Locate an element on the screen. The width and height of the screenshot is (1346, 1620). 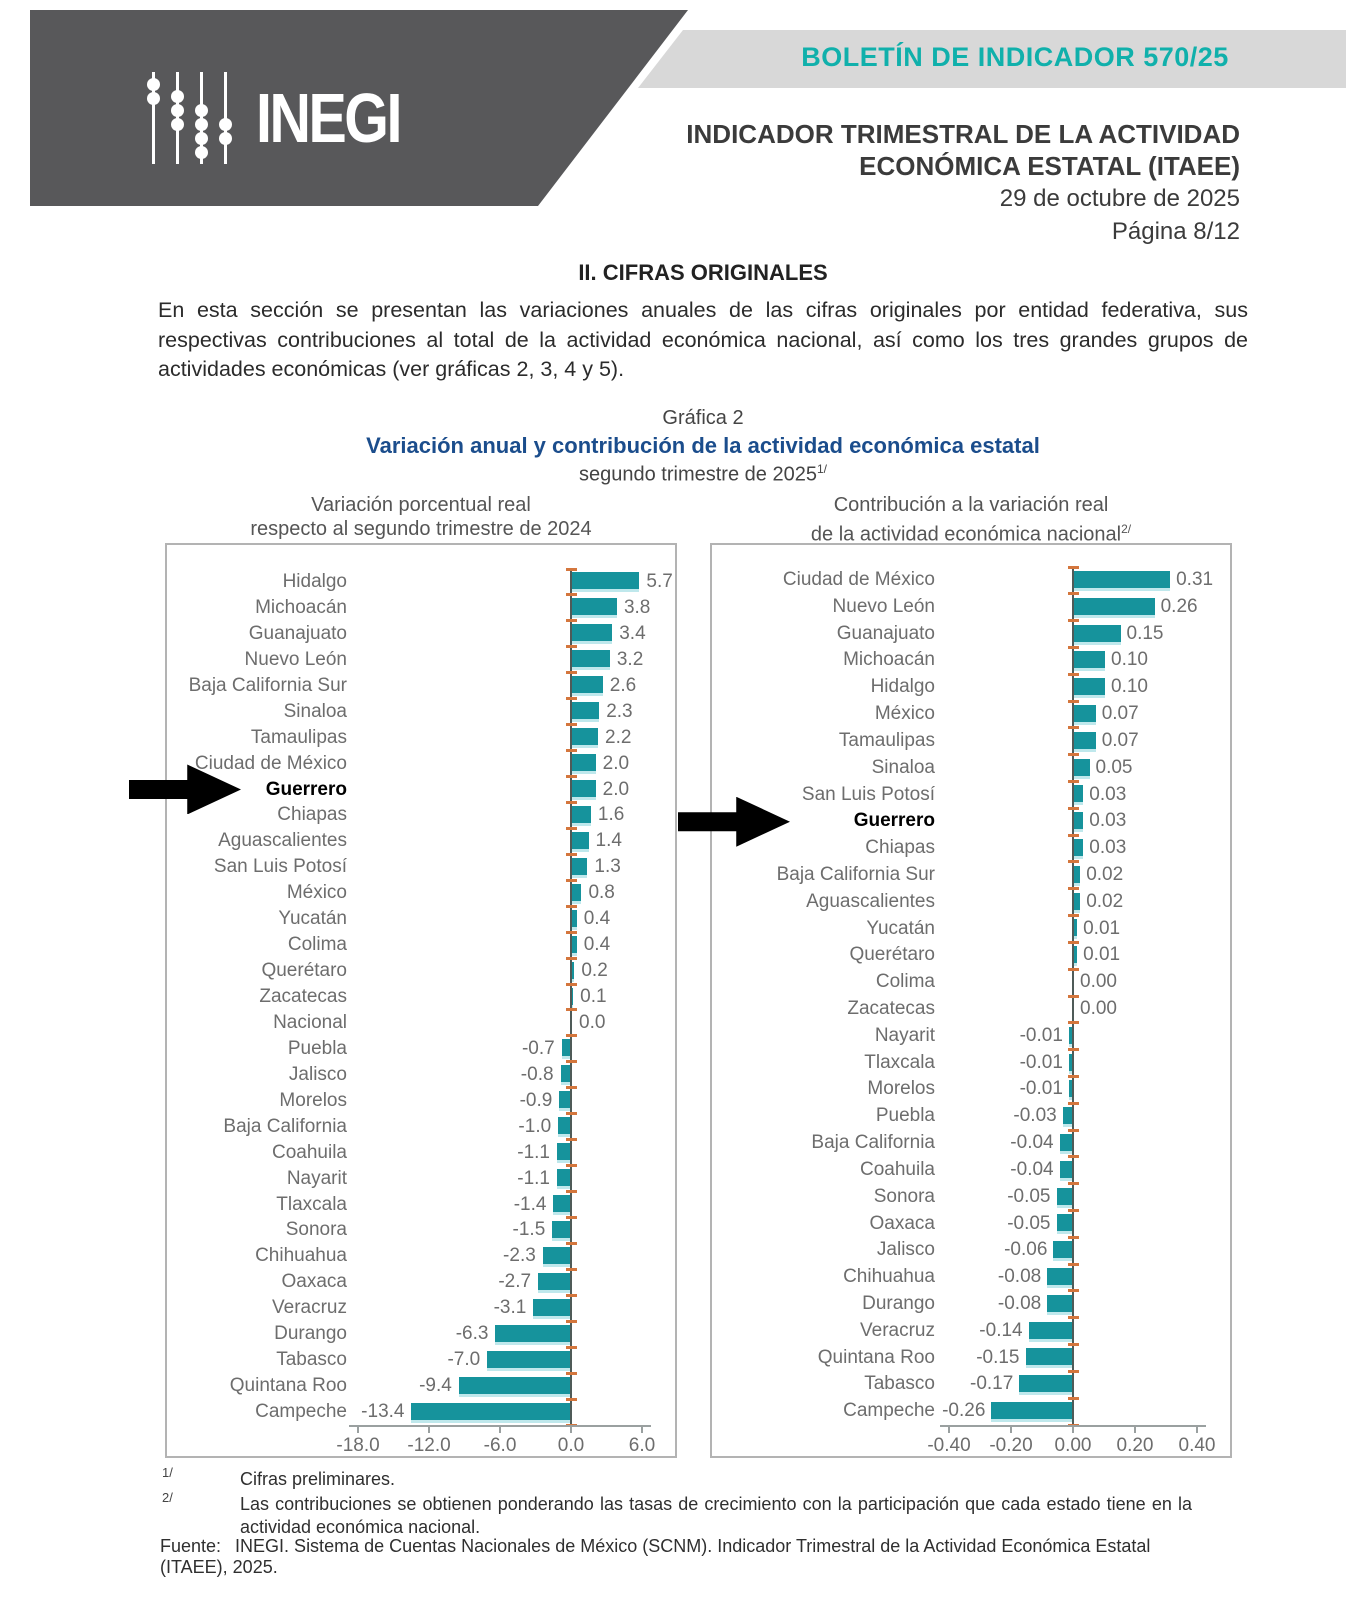
bar-baja-california-sur is located at coordinates (1077, 874).